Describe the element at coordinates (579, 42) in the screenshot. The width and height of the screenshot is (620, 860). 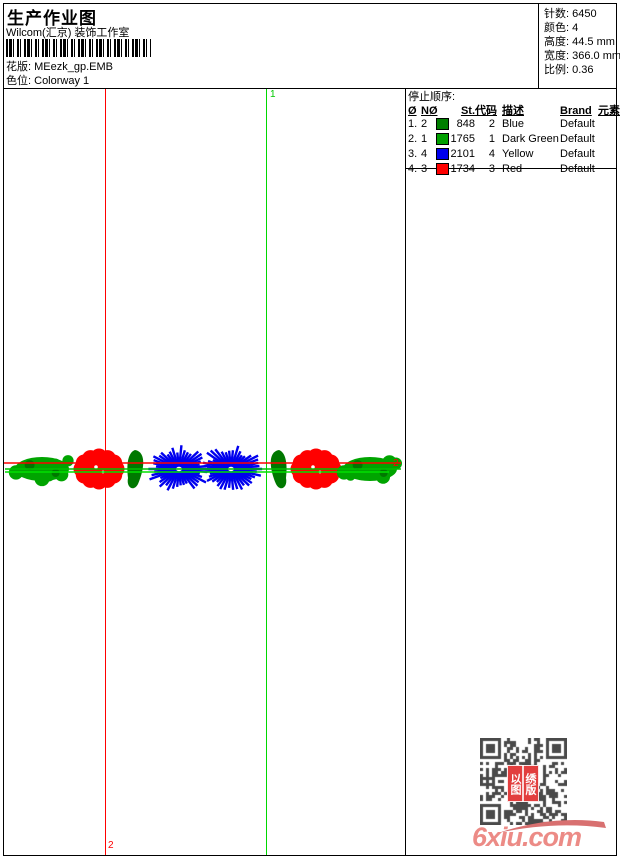
I see `stat-height: 高度: 44.5 mm` at that location.